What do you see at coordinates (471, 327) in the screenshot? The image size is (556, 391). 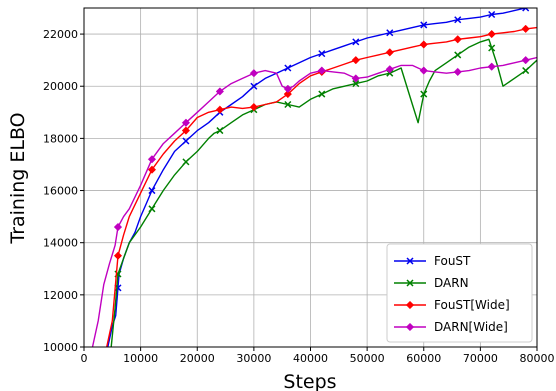 I see `legend-label: DARN[Wide]` at bounding box center [471, 327].